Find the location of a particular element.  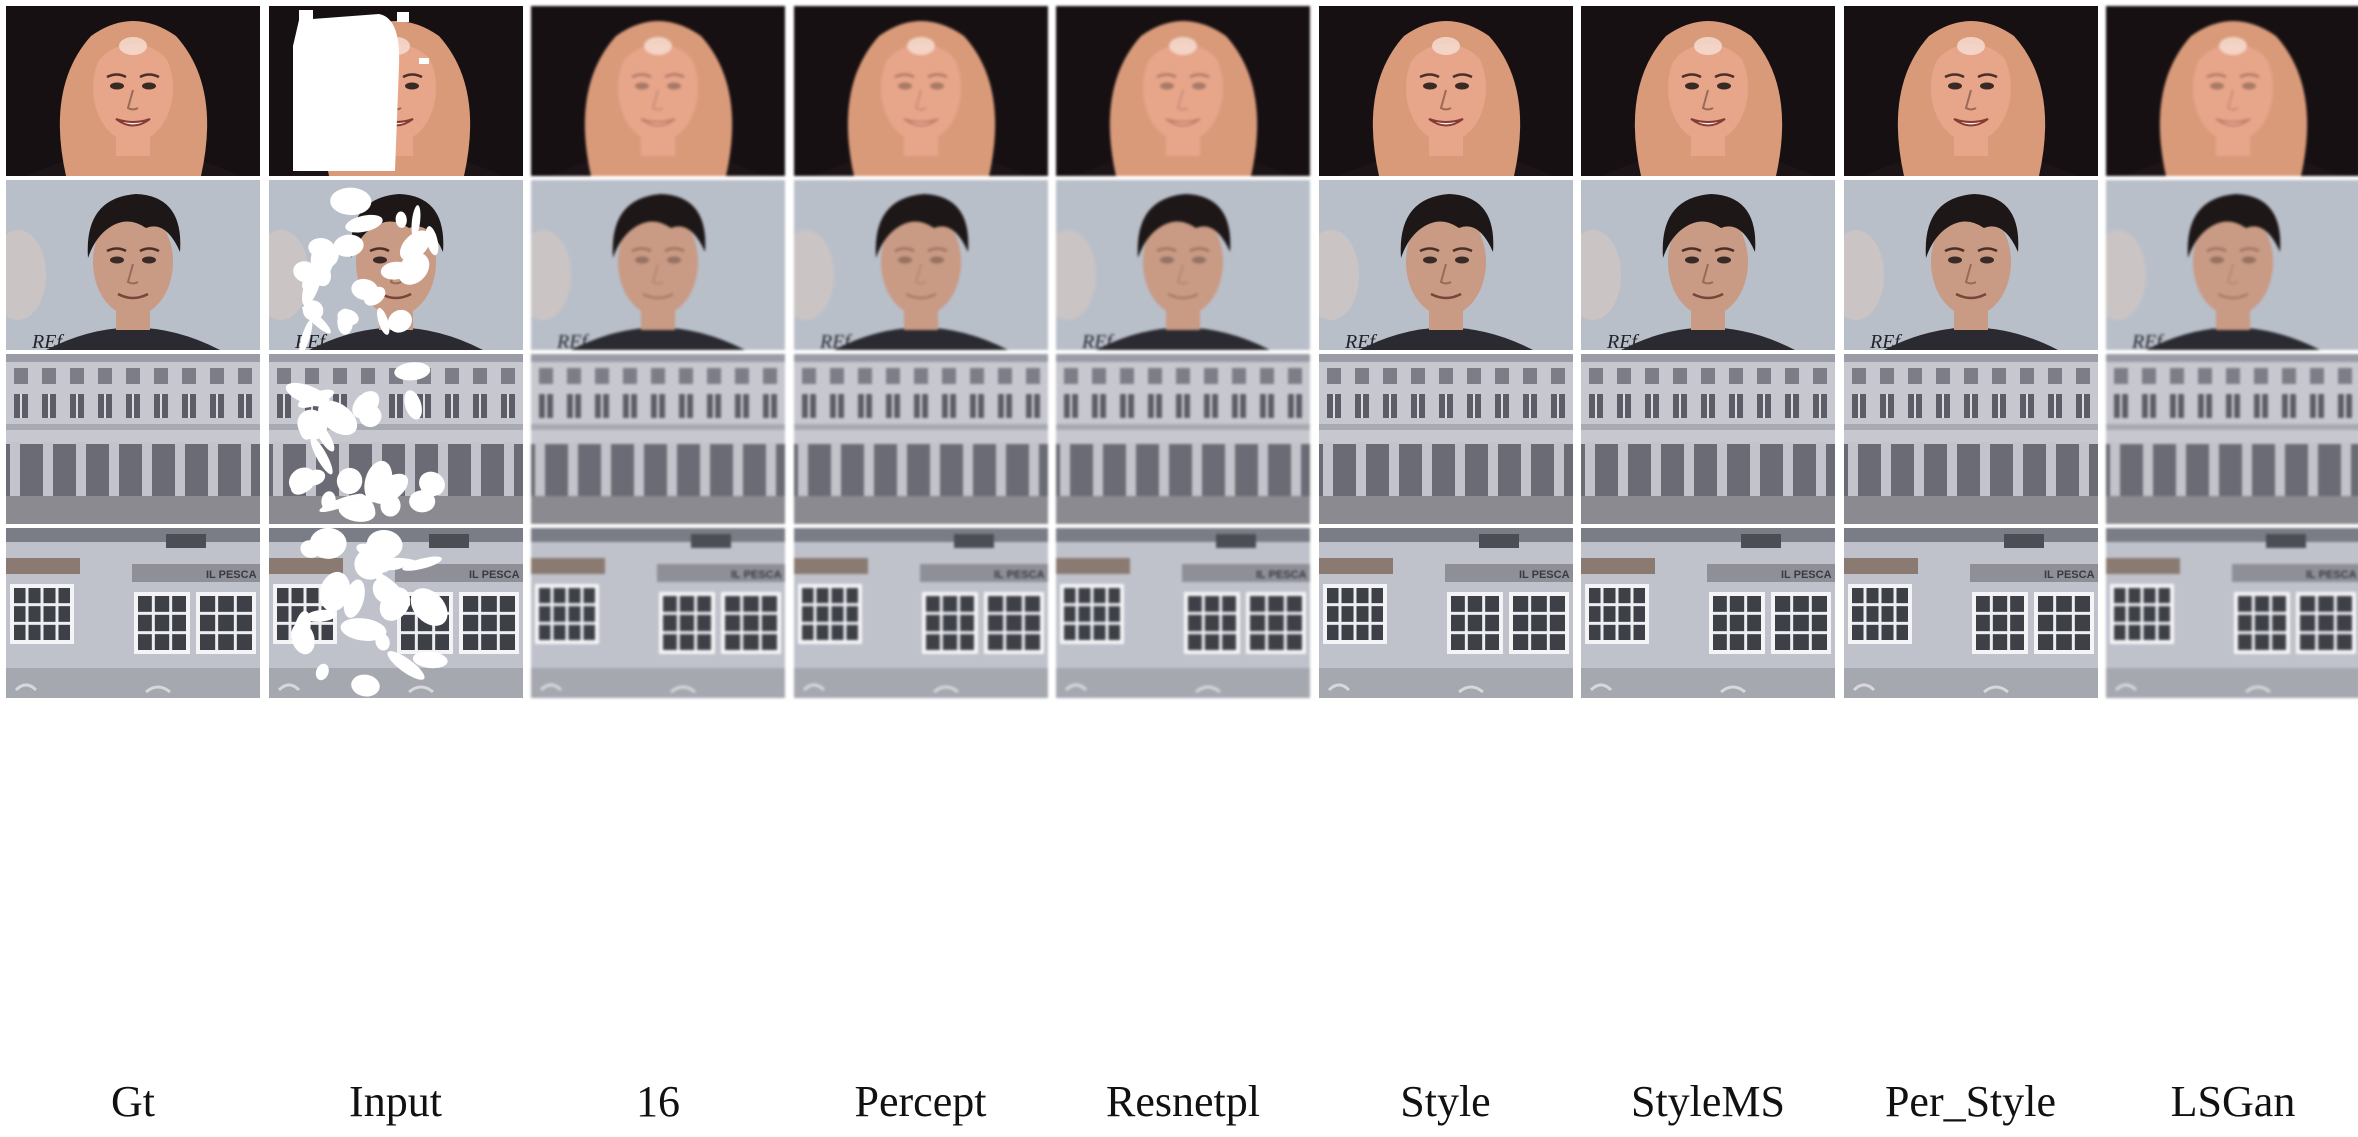

image-cell-face-man-style: REf is located at coordinates (1445, 265).